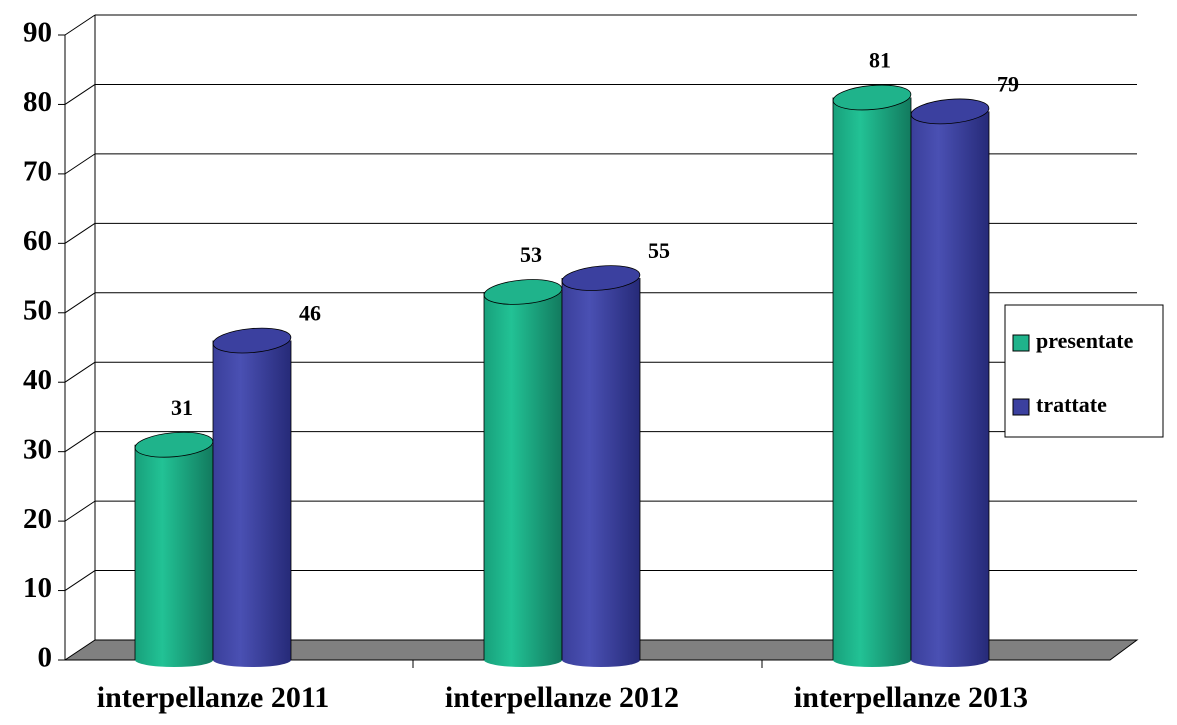 Image resolution: width=1177 pixels, height=725 pixels. I want to click on y-tick-label: 70, so click(37, 172).